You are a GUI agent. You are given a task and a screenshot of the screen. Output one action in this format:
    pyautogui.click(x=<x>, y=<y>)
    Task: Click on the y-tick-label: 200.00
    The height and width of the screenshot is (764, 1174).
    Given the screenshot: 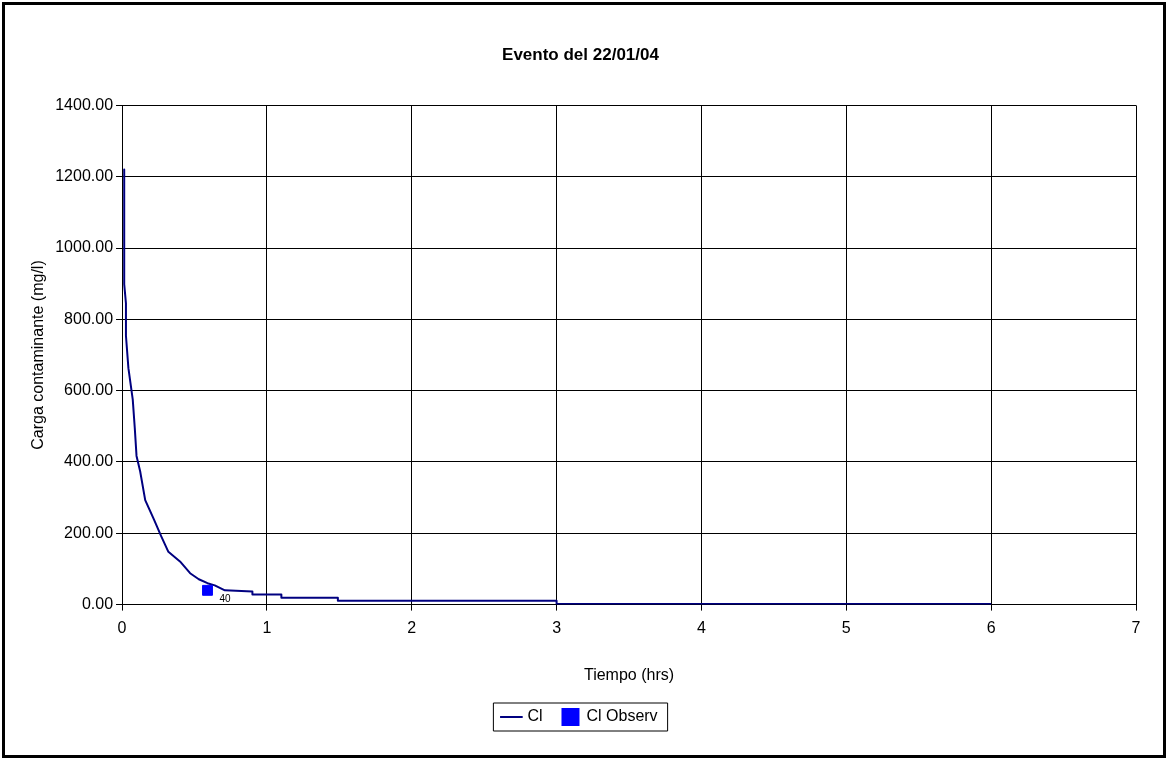 What is the action you would take?
    pyautogui.click(x=89, y=532)
    